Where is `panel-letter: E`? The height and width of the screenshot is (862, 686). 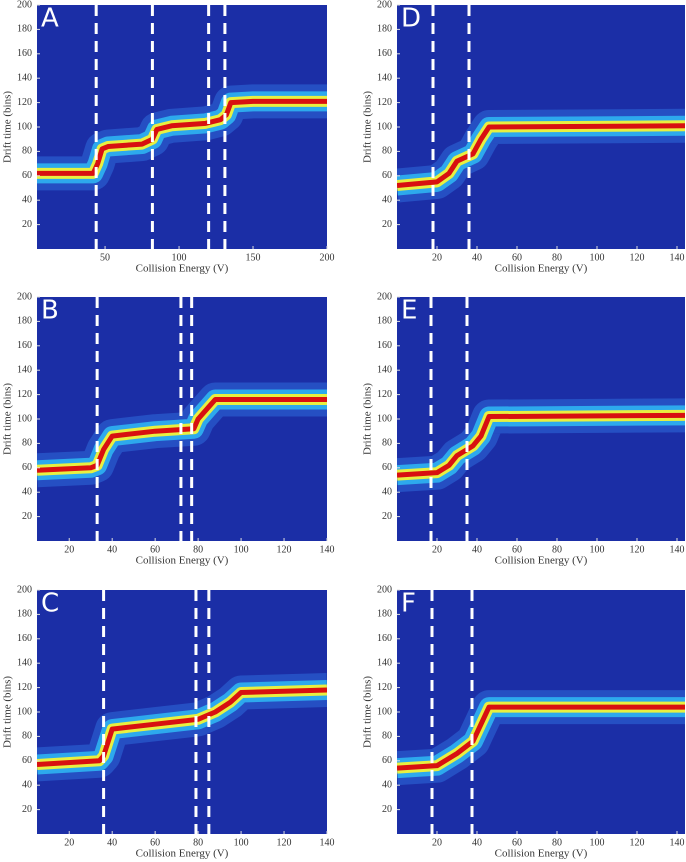 panel-letter: E is located at coordinates (409, 311).